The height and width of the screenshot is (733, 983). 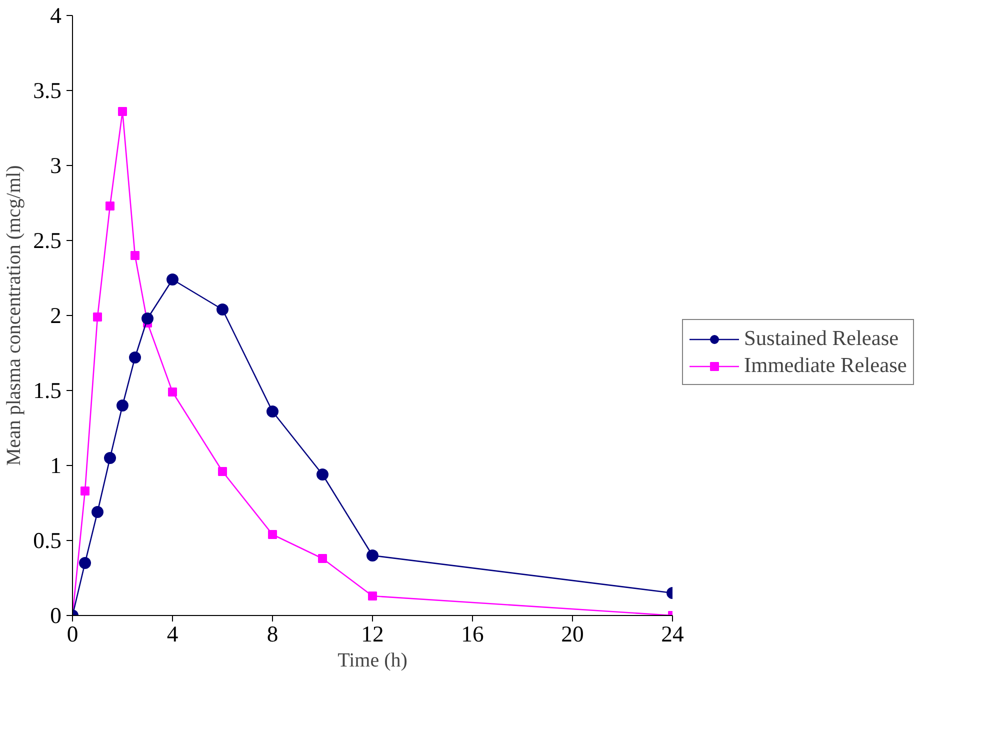 I want to click on x-tick-label: 0, so click(x=72, y=634).